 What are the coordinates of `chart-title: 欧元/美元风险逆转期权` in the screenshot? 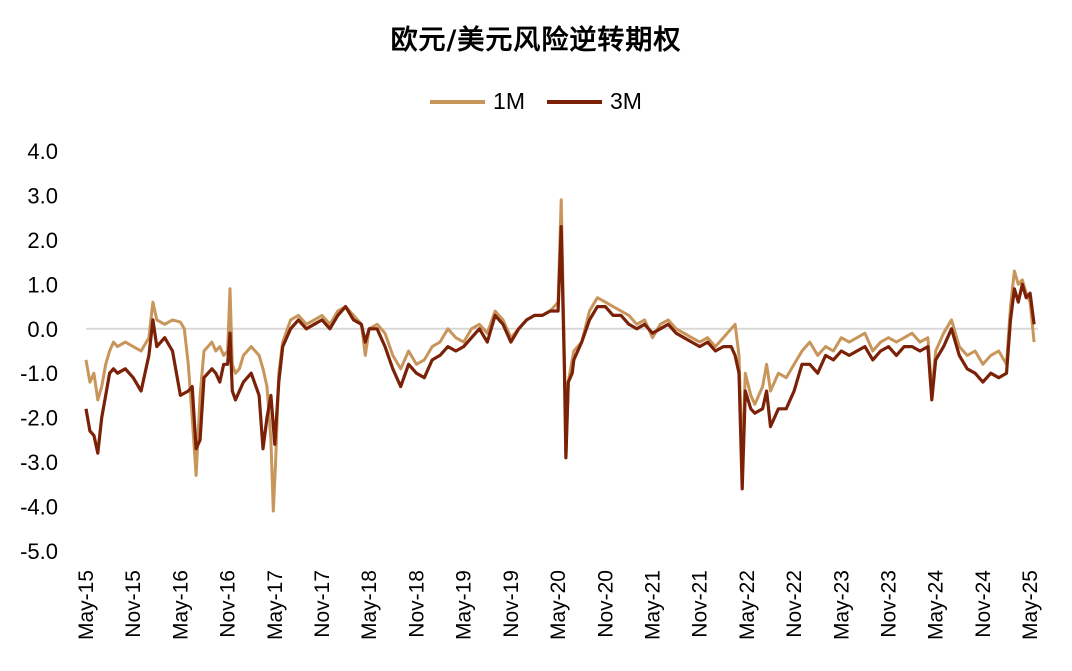 It's located at (536, 40).